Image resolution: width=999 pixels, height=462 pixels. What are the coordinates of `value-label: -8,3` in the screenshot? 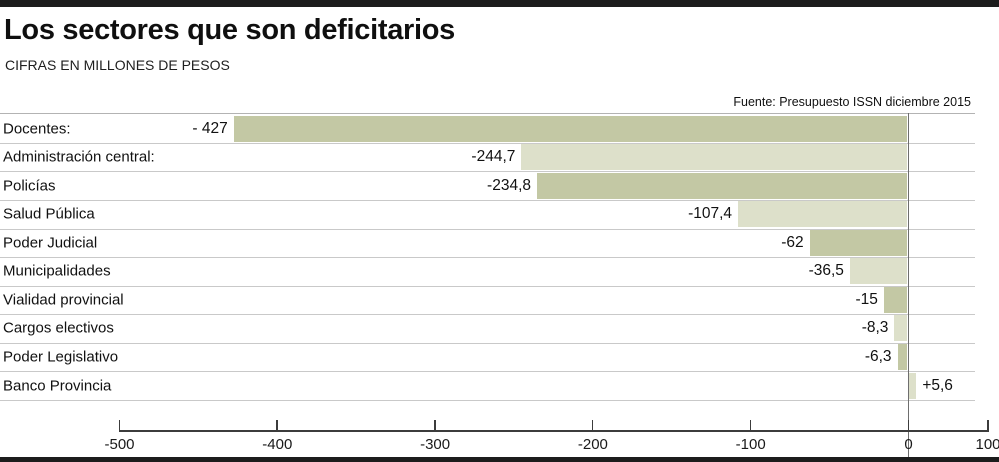 It's located at (875, 328).